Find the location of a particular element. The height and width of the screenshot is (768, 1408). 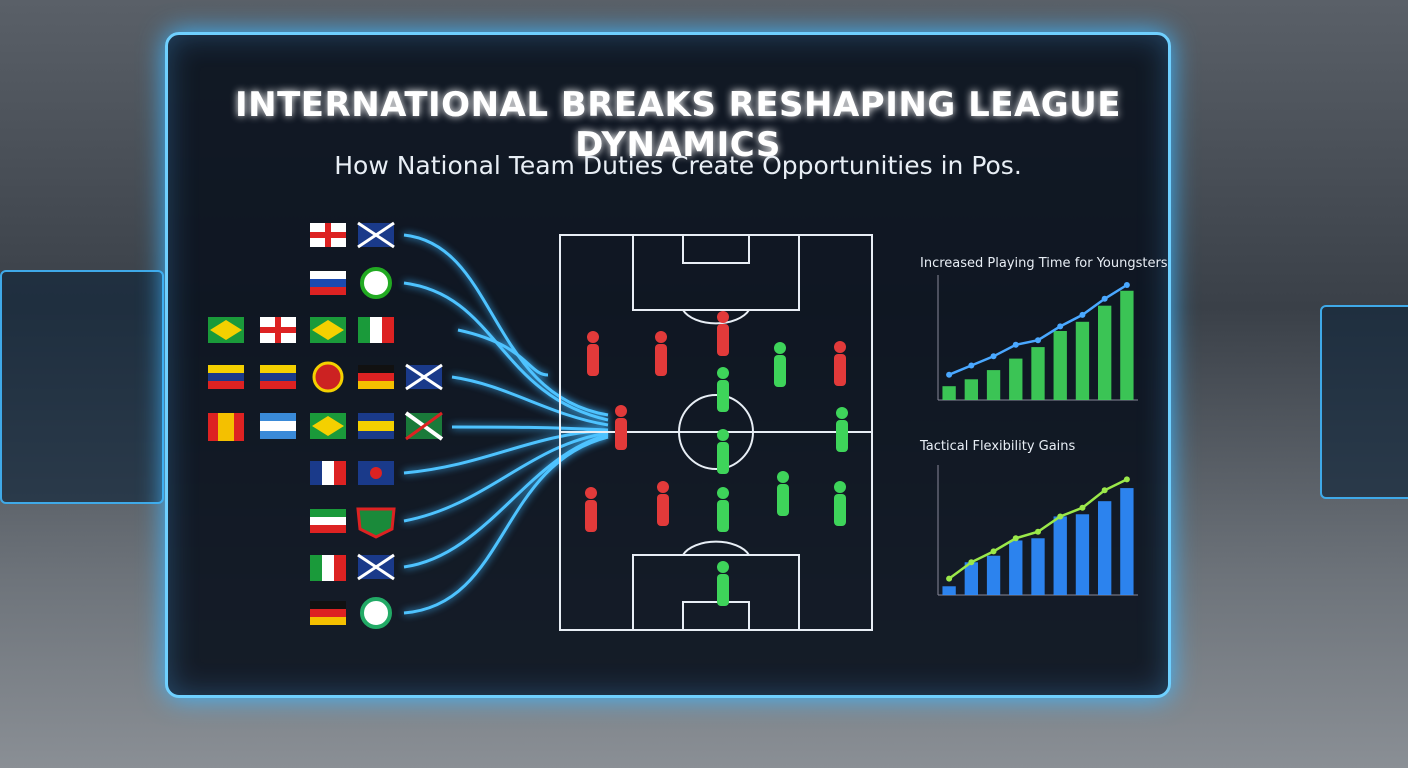

chart: Increased Playing Time for Youngsters is located at coordinates (1044, 328).